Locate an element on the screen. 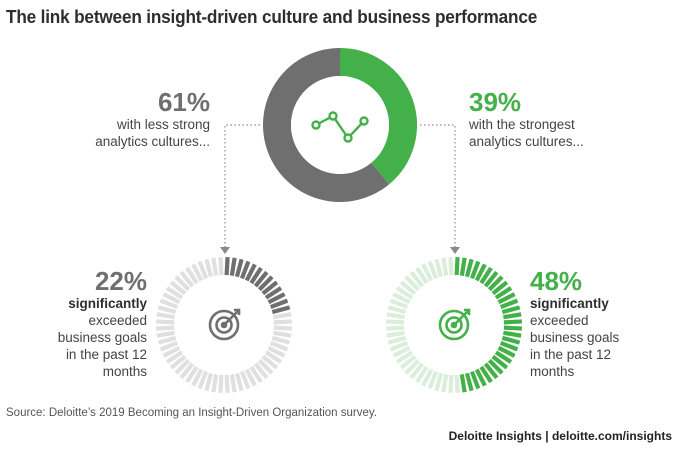  line-chart-icon is located at coordinates (340, 127).